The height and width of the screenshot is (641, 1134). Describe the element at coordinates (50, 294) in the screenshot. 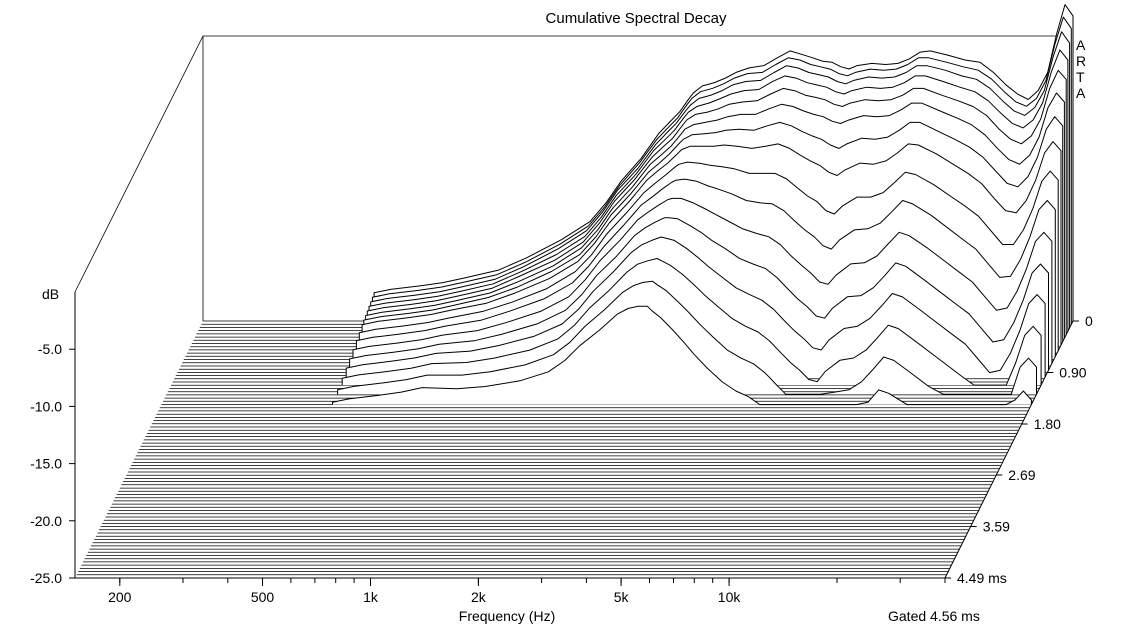

I see `y-axis-title: dB` at that location.